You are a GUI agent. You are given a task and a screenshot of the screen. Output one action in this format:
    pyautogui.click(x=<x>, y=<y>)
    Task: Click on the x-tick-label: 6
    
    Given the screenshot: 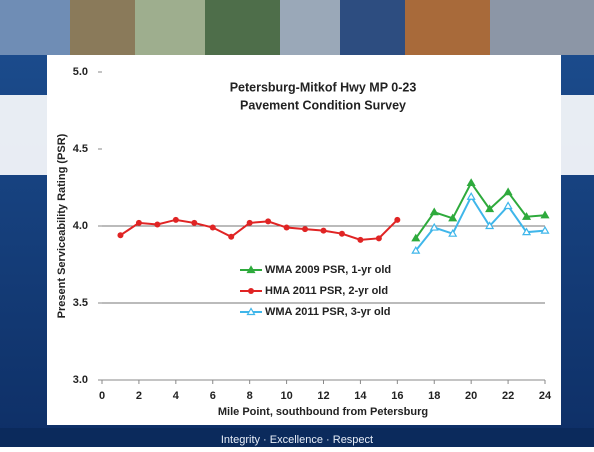 What is the action you would take?
    pyautogui.click(x=213, y=396)
    